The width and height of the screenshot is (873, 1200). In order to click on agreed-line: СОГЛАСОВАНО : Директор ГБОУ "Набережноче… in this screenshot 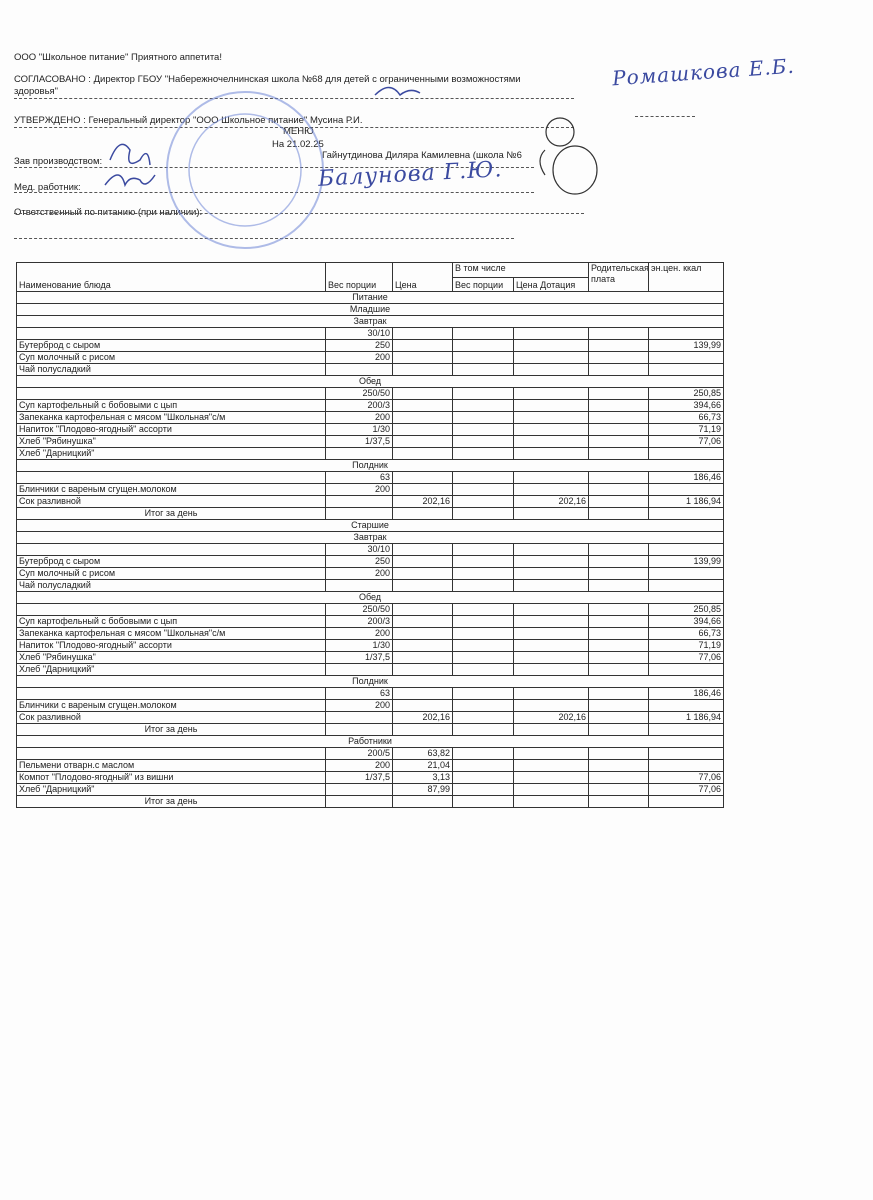, I will do `click(267, 79)`.